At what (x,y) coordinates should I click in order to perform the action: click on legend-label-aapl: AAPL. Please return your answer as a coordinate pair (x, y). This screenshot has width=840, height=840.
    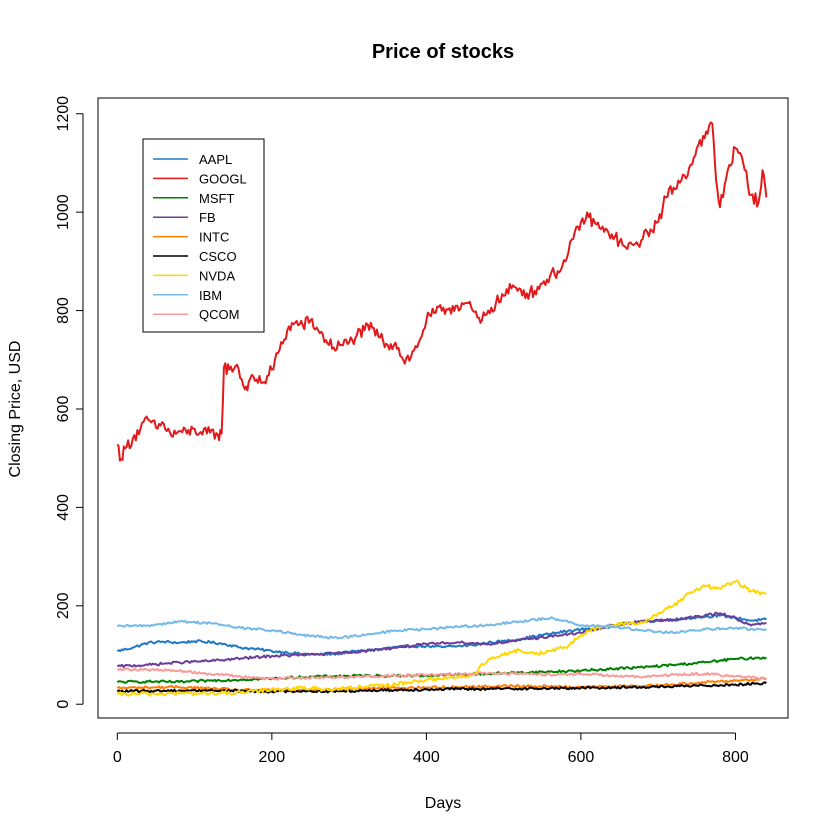
    Looking at the image, I should click on (215, 159).